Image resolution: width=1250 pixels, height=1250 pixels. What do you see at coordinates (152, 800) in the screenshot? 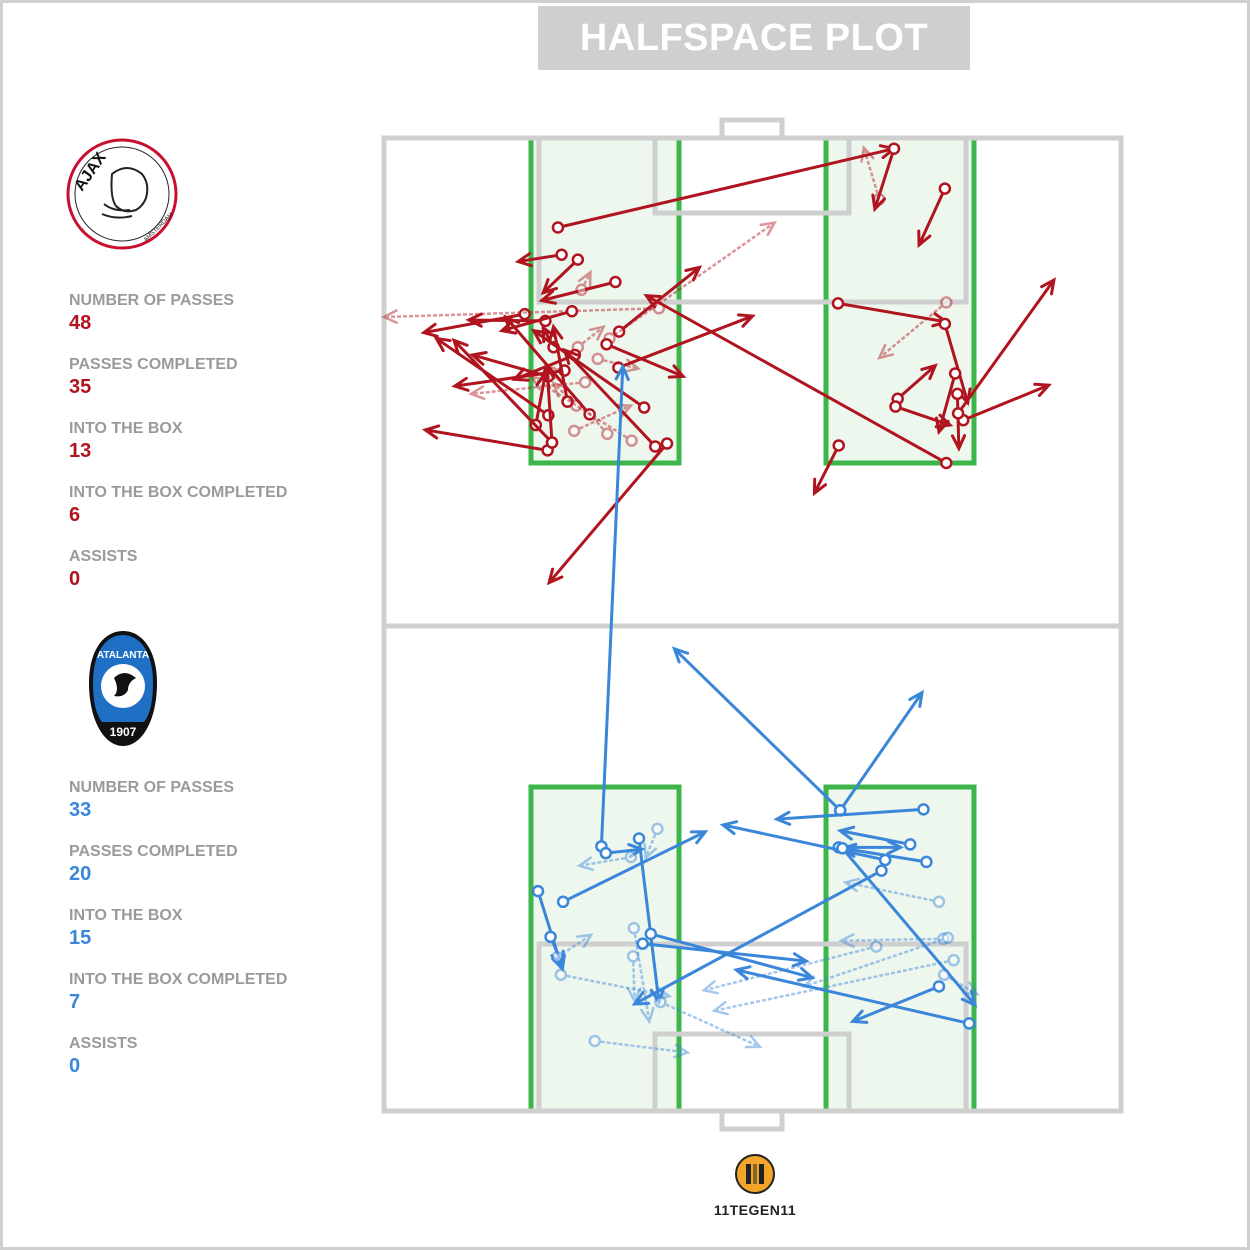
I see `stat-number-of-passes: NUMBER OF PASSES 33` at bounding box center [152, 800].